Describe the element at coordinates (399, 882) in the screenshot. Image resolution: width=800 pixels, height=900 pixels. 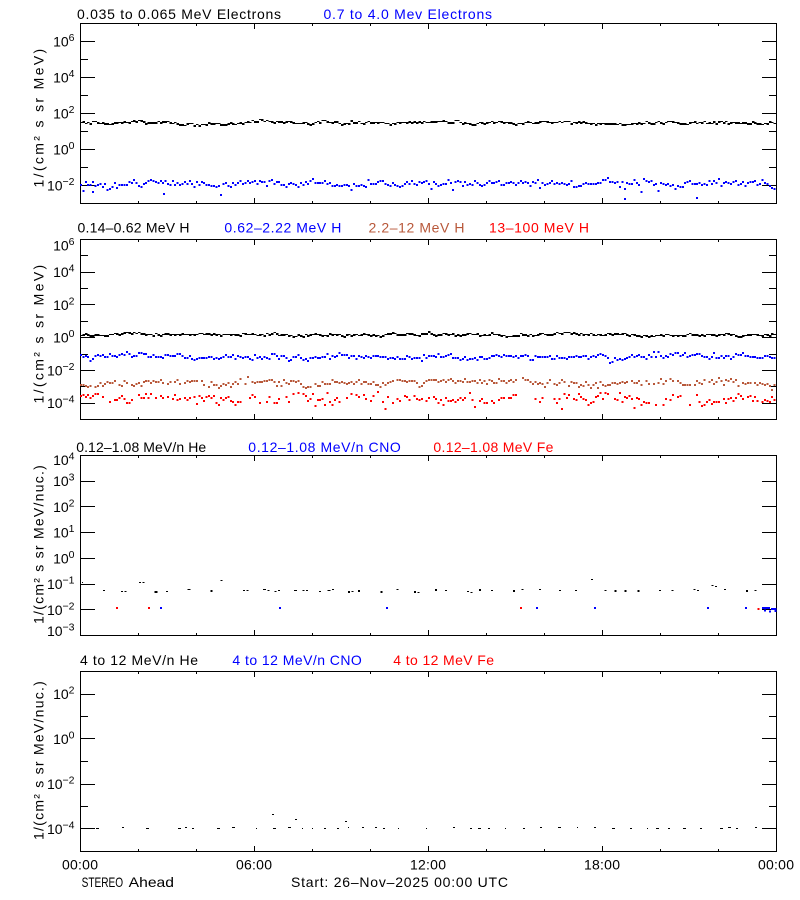
I see `svg-text: Start: 26–Nov–2025 00:00 UTC` at that location.